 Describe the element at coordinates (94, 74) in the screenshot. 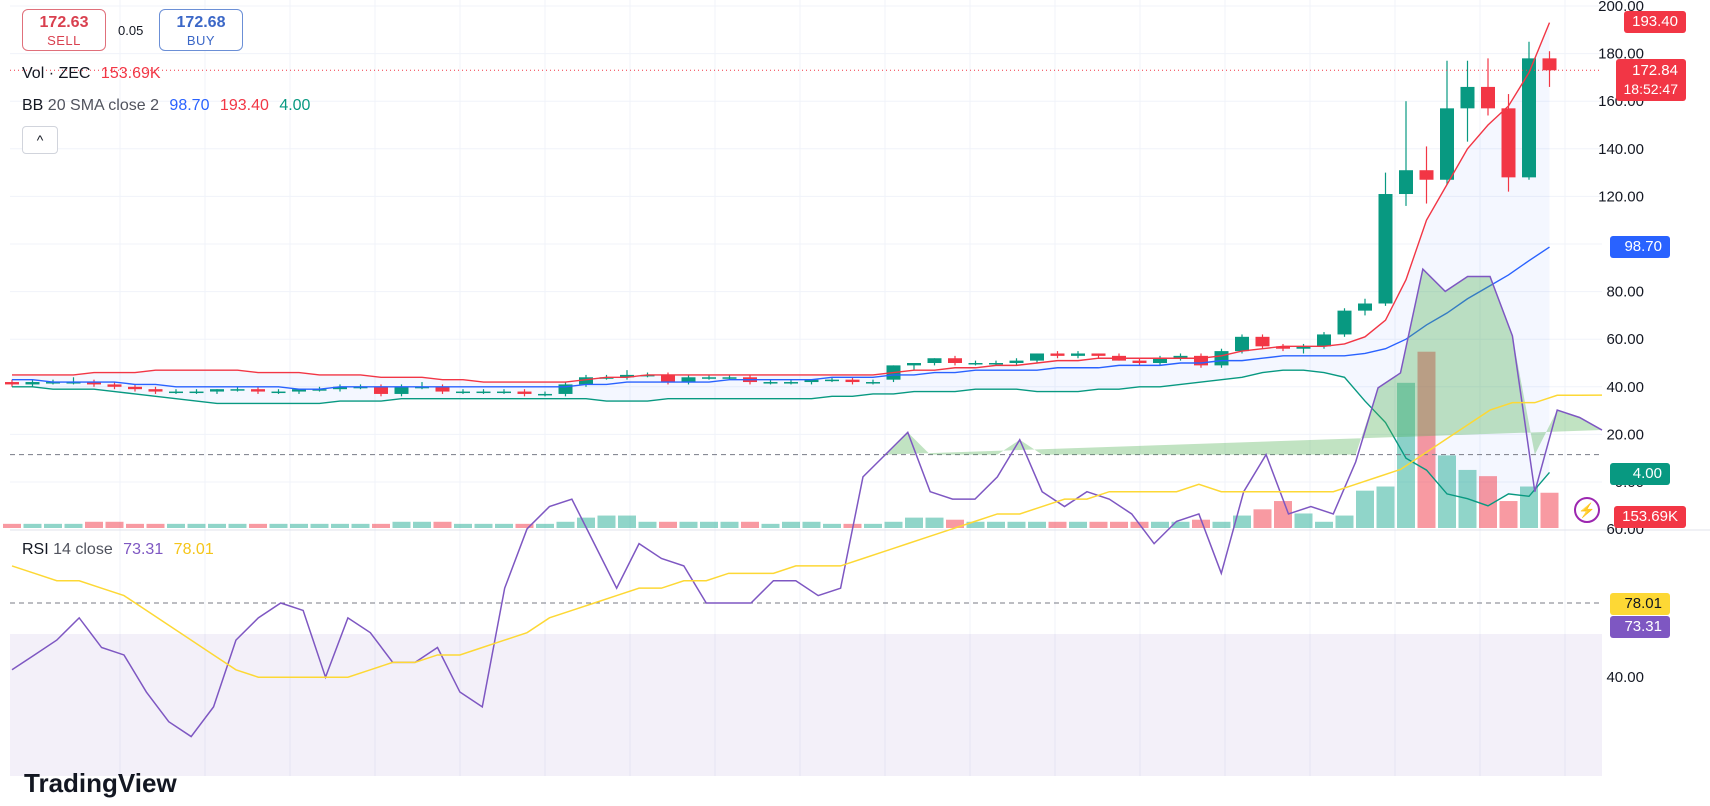

I see `volume-legend: Vol · ZEC 153.69K` at that location.